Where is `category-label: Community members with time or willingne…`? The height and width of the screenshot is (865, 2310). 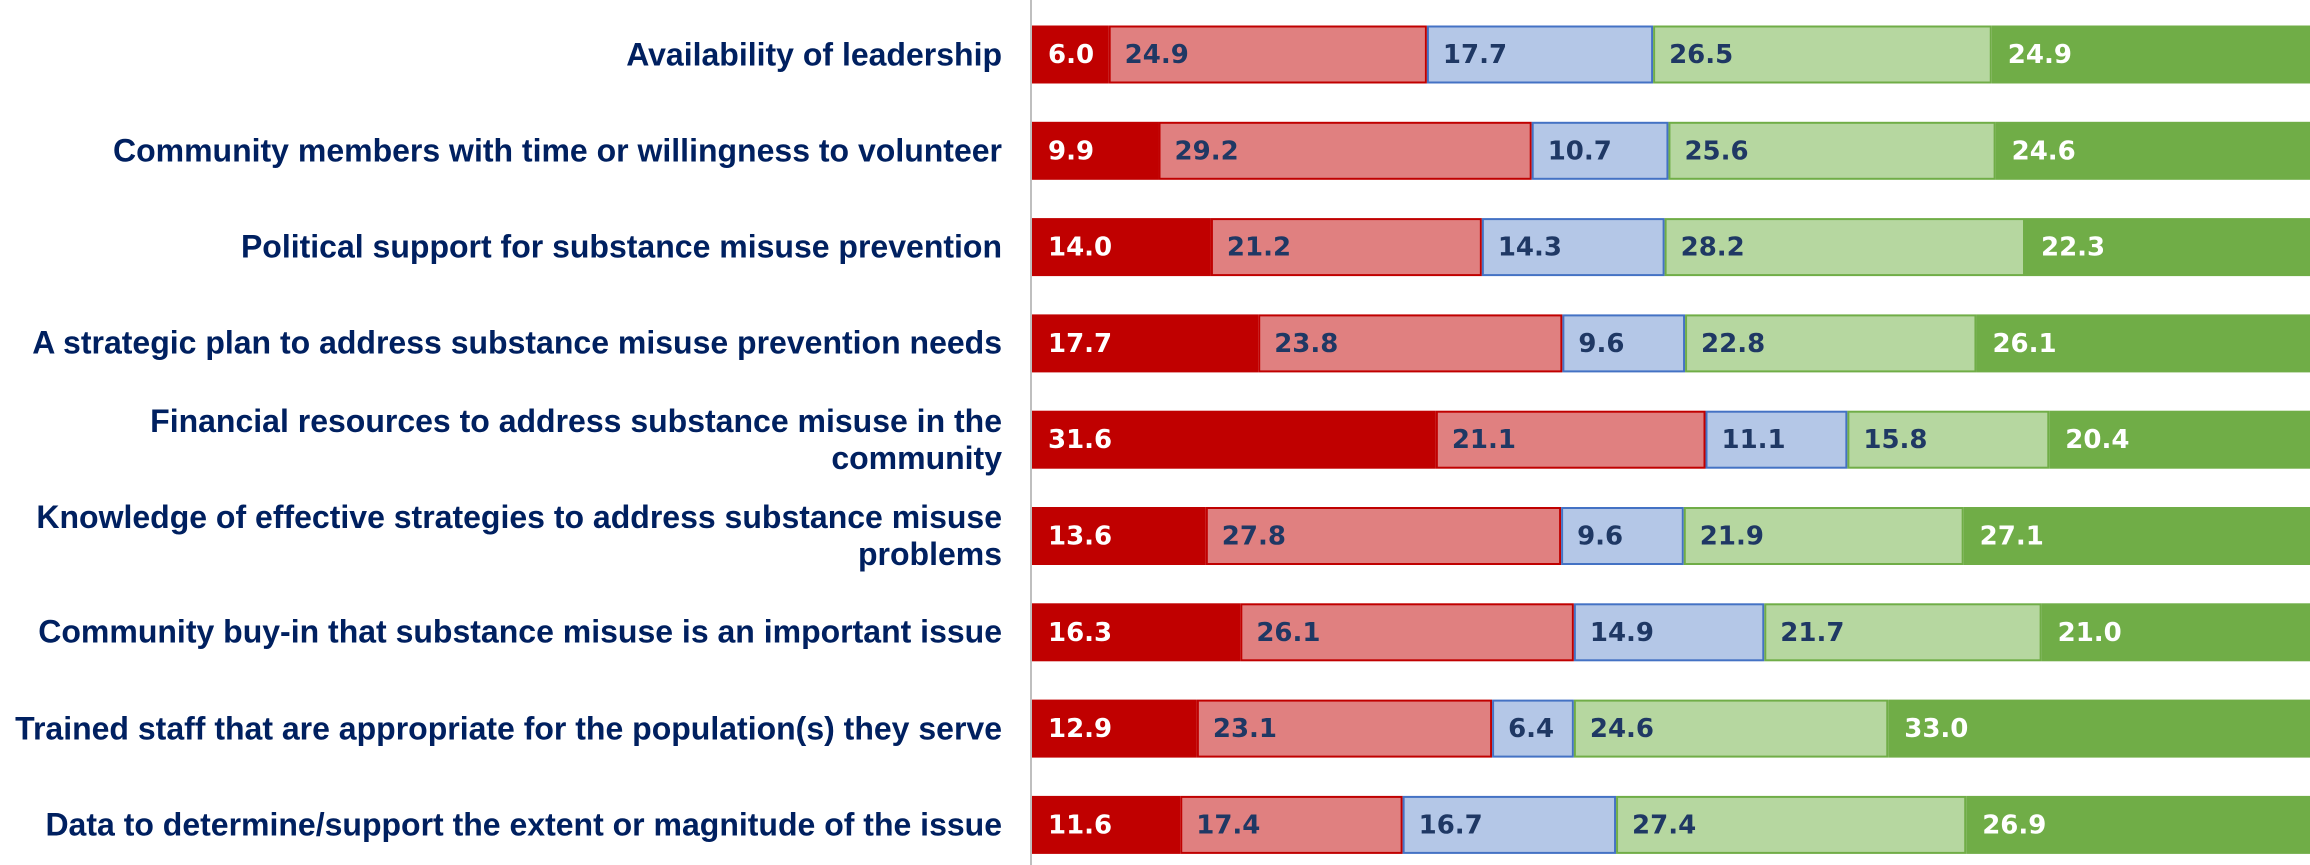 category-label: Community members with time or willingne… is located at coordinates (557, 150).